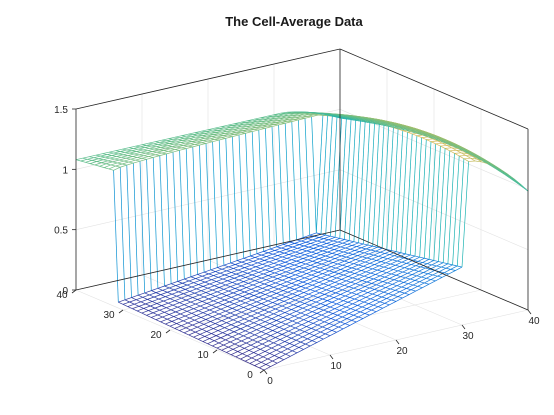 This screenshot has height=415, width=554. What do you see at coordinates (534, 321) in the screenshot?
I see `x-tick-label: 40` at bounding box center [534, 321].